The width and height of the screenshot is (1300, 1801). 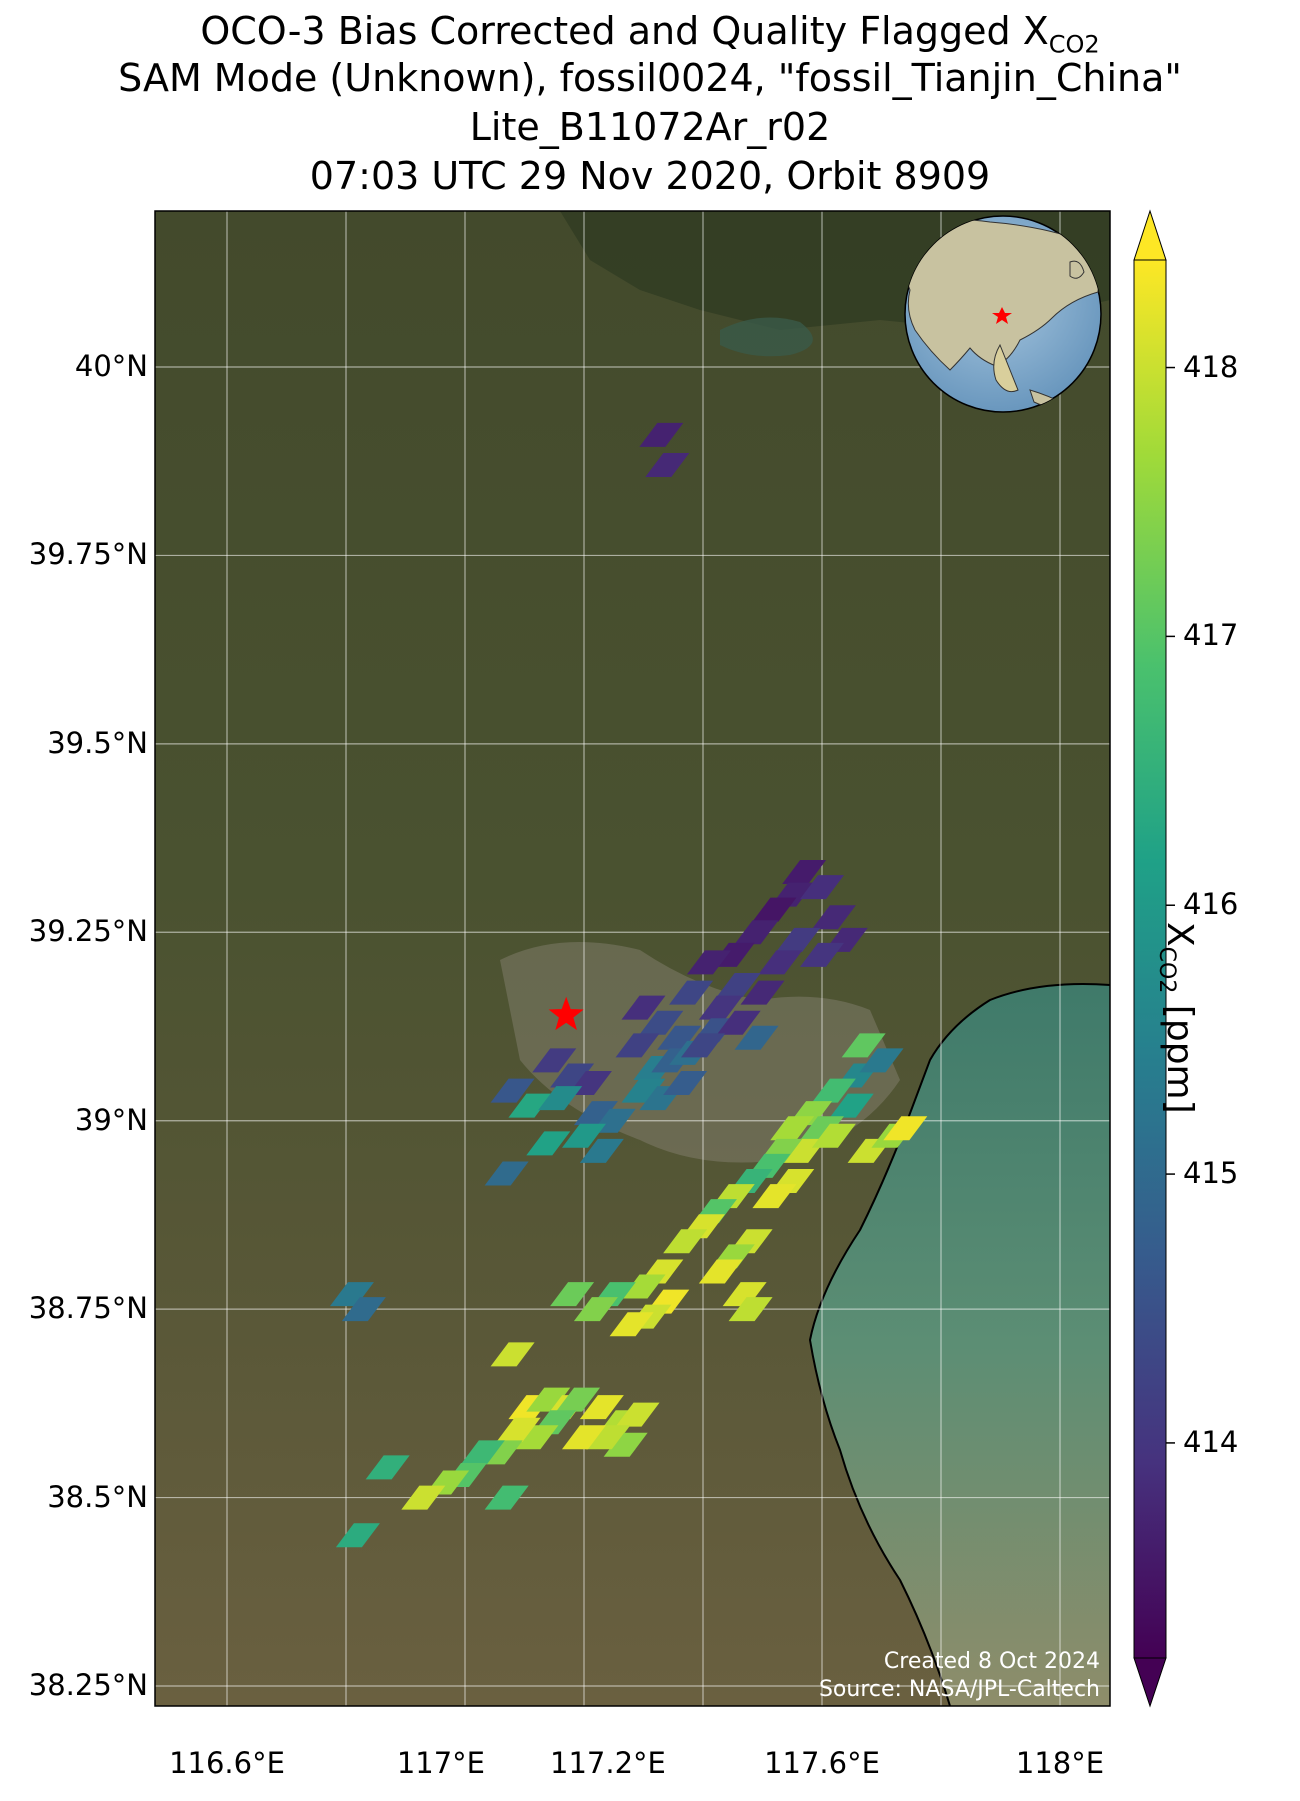 What do you see at coordinates (1170, 905) in the screenshot?
I see `colorbar-ticks` at bounding box center [1170, 905].